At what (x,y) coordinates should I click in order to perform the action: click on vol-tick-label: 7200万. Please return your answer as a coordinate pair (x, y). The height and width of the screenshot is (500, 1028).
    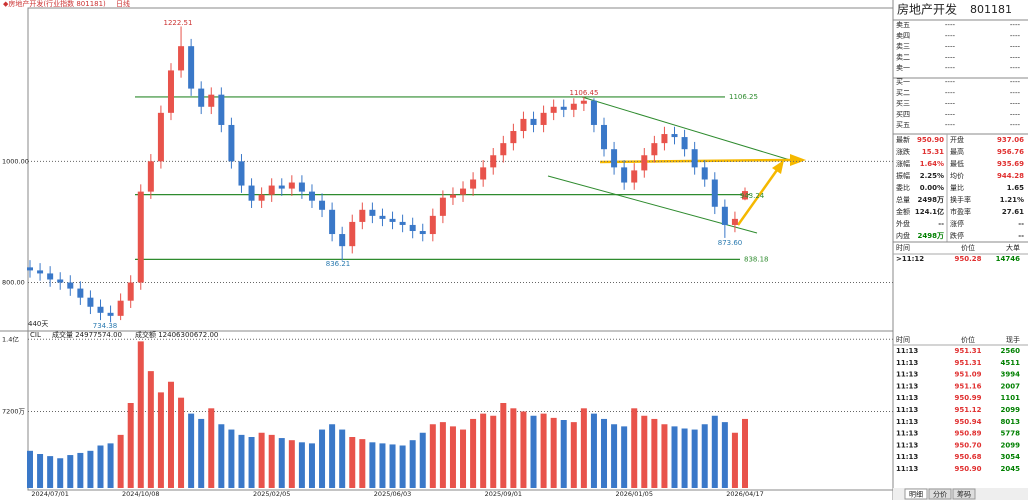
    Looking at the image, I should click on (14, 412).